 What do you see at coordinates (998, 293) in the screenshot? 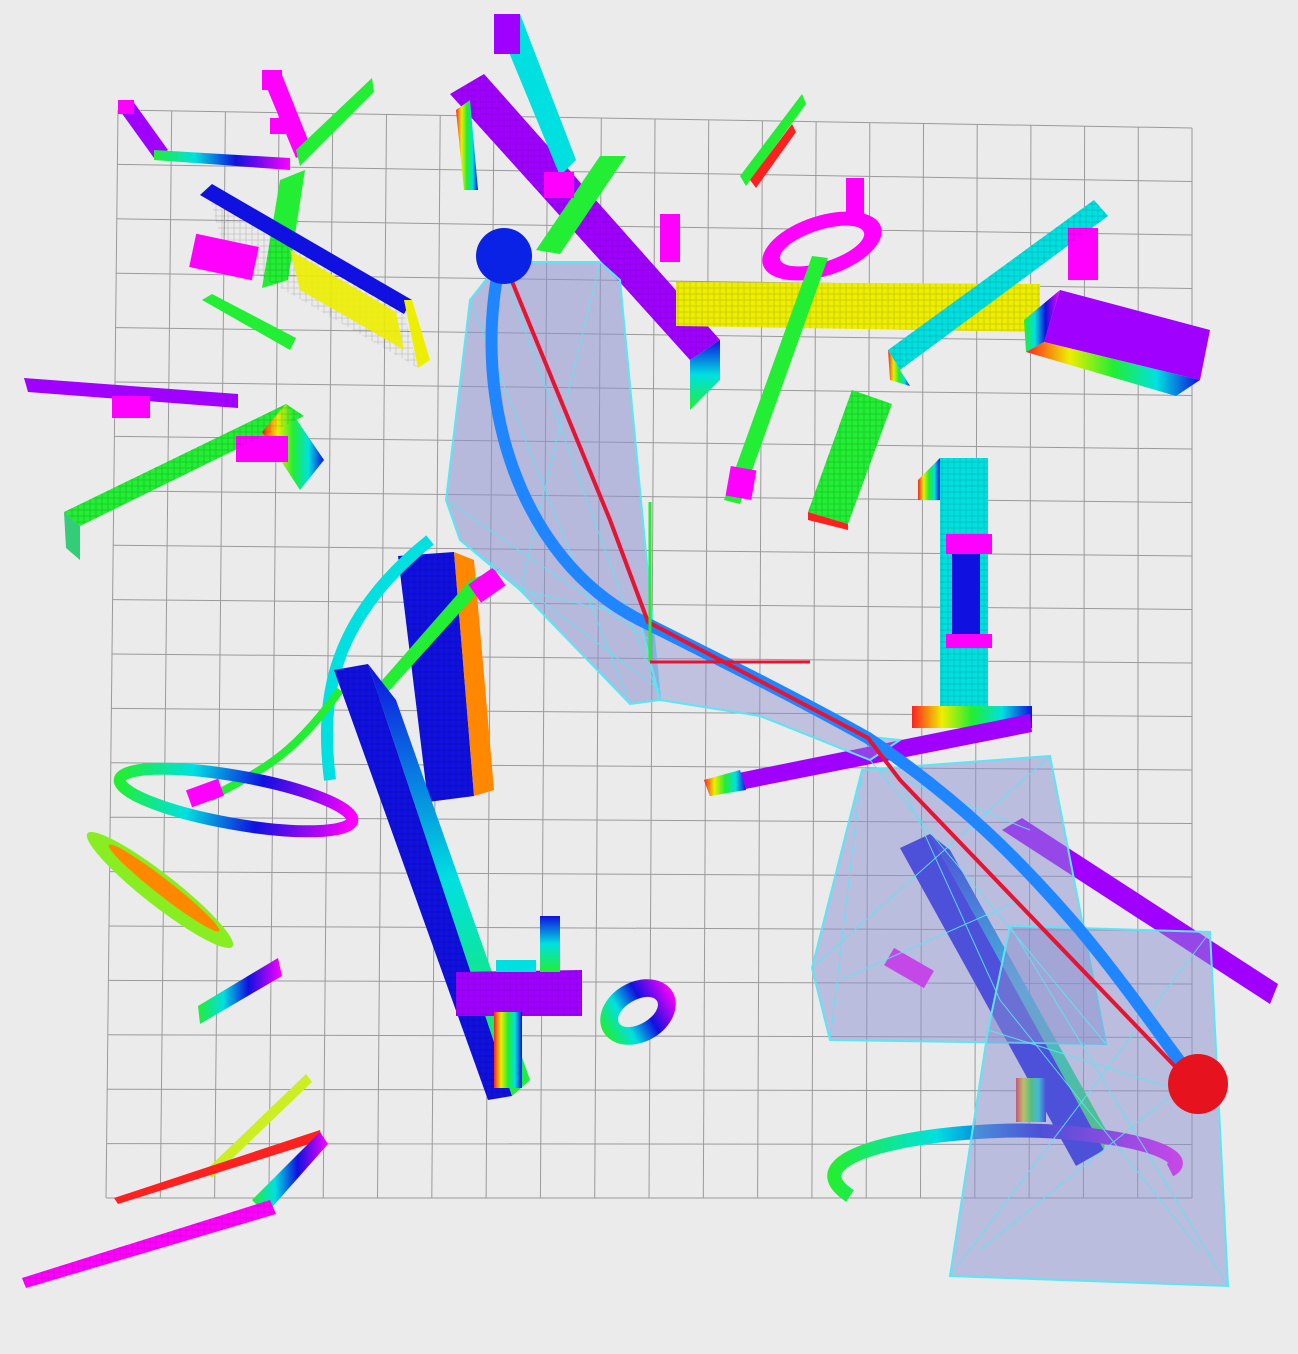
I see `obstacle-cyan-diagonal` at bounding box center [998, 293].